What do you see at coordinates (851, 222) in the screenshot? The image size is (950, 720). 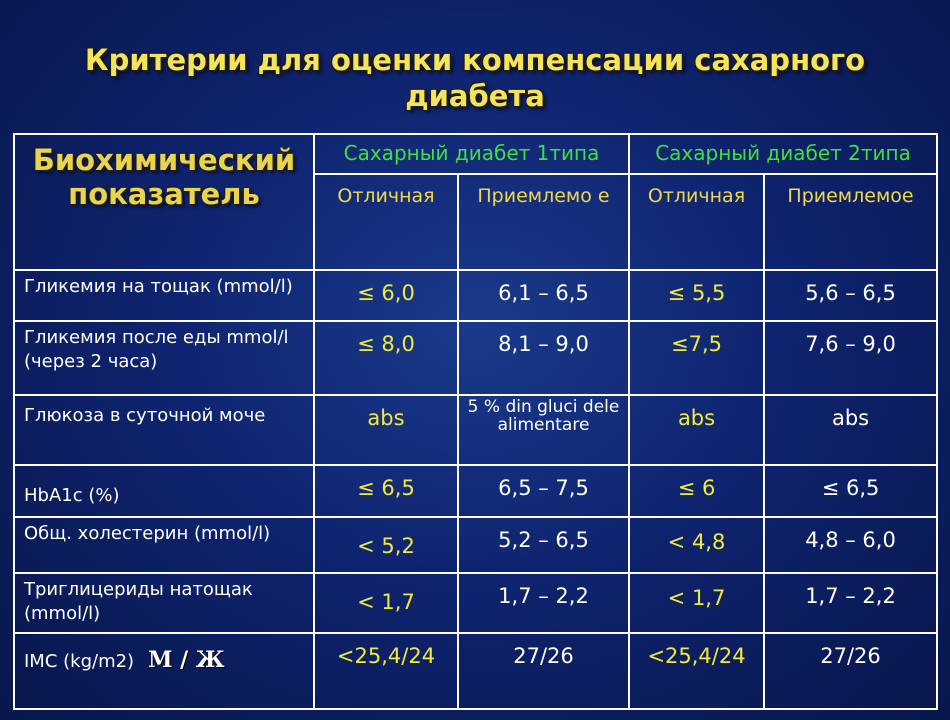 I see `header-t2-acceptable: Приемлемое` at bounding box center [851, 222].